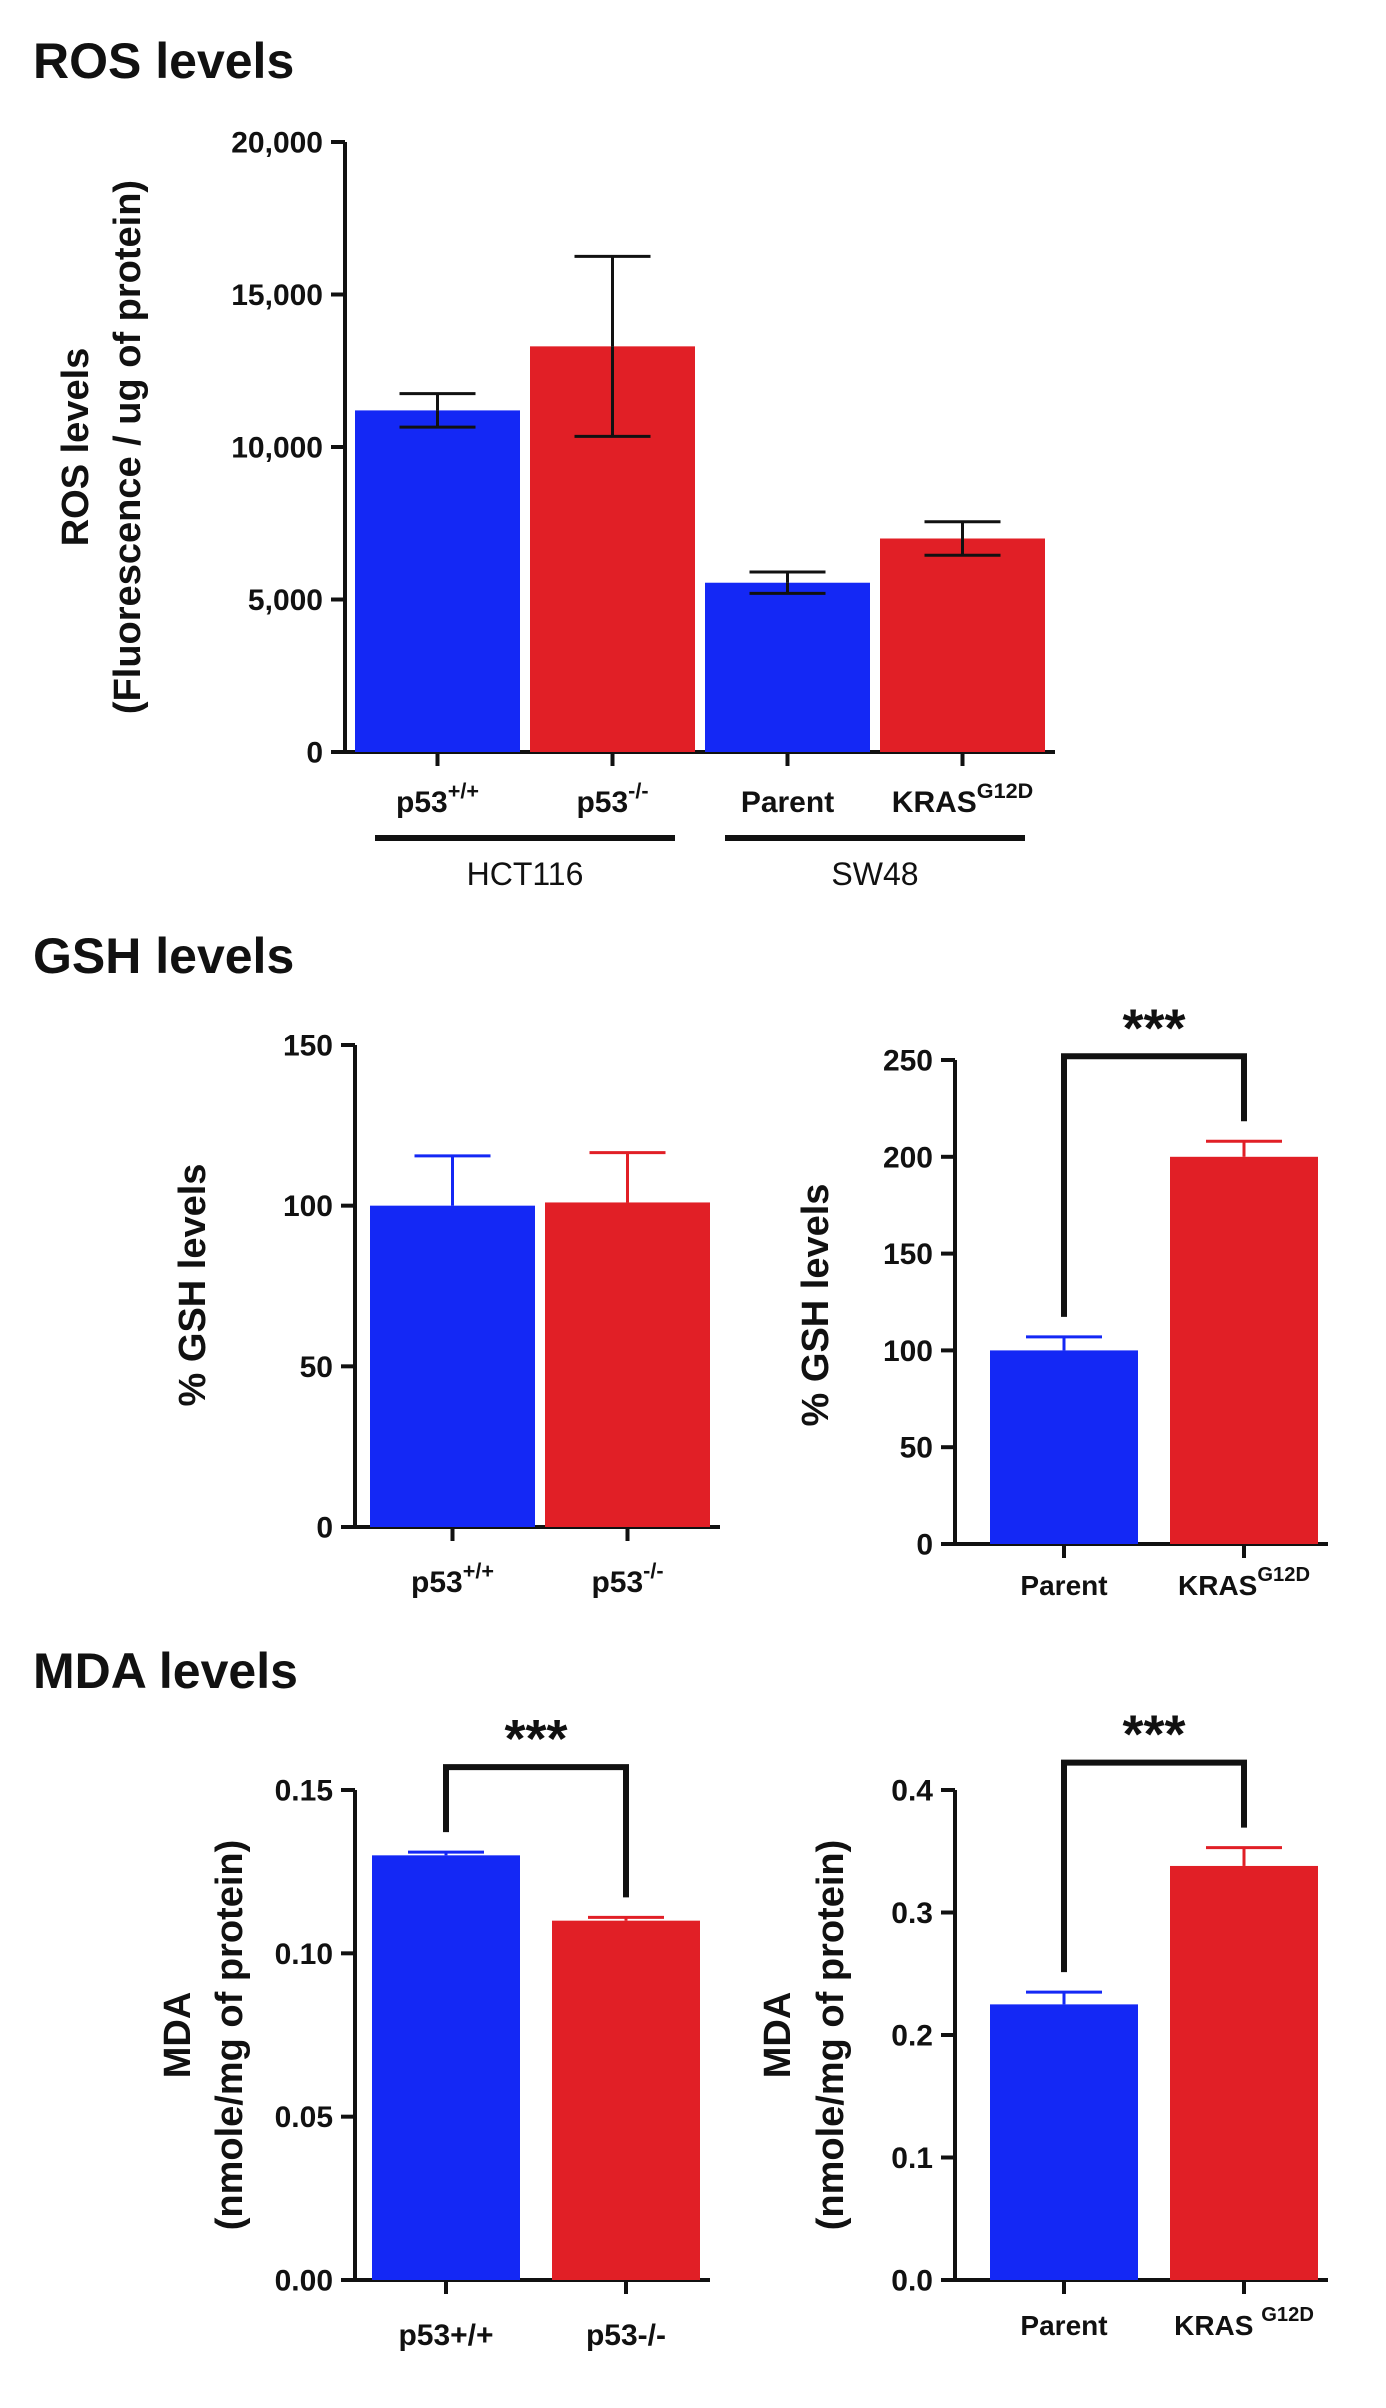  I want to click on y-axis-label: (Fluorescence / ug of protein), so click(128, 447).